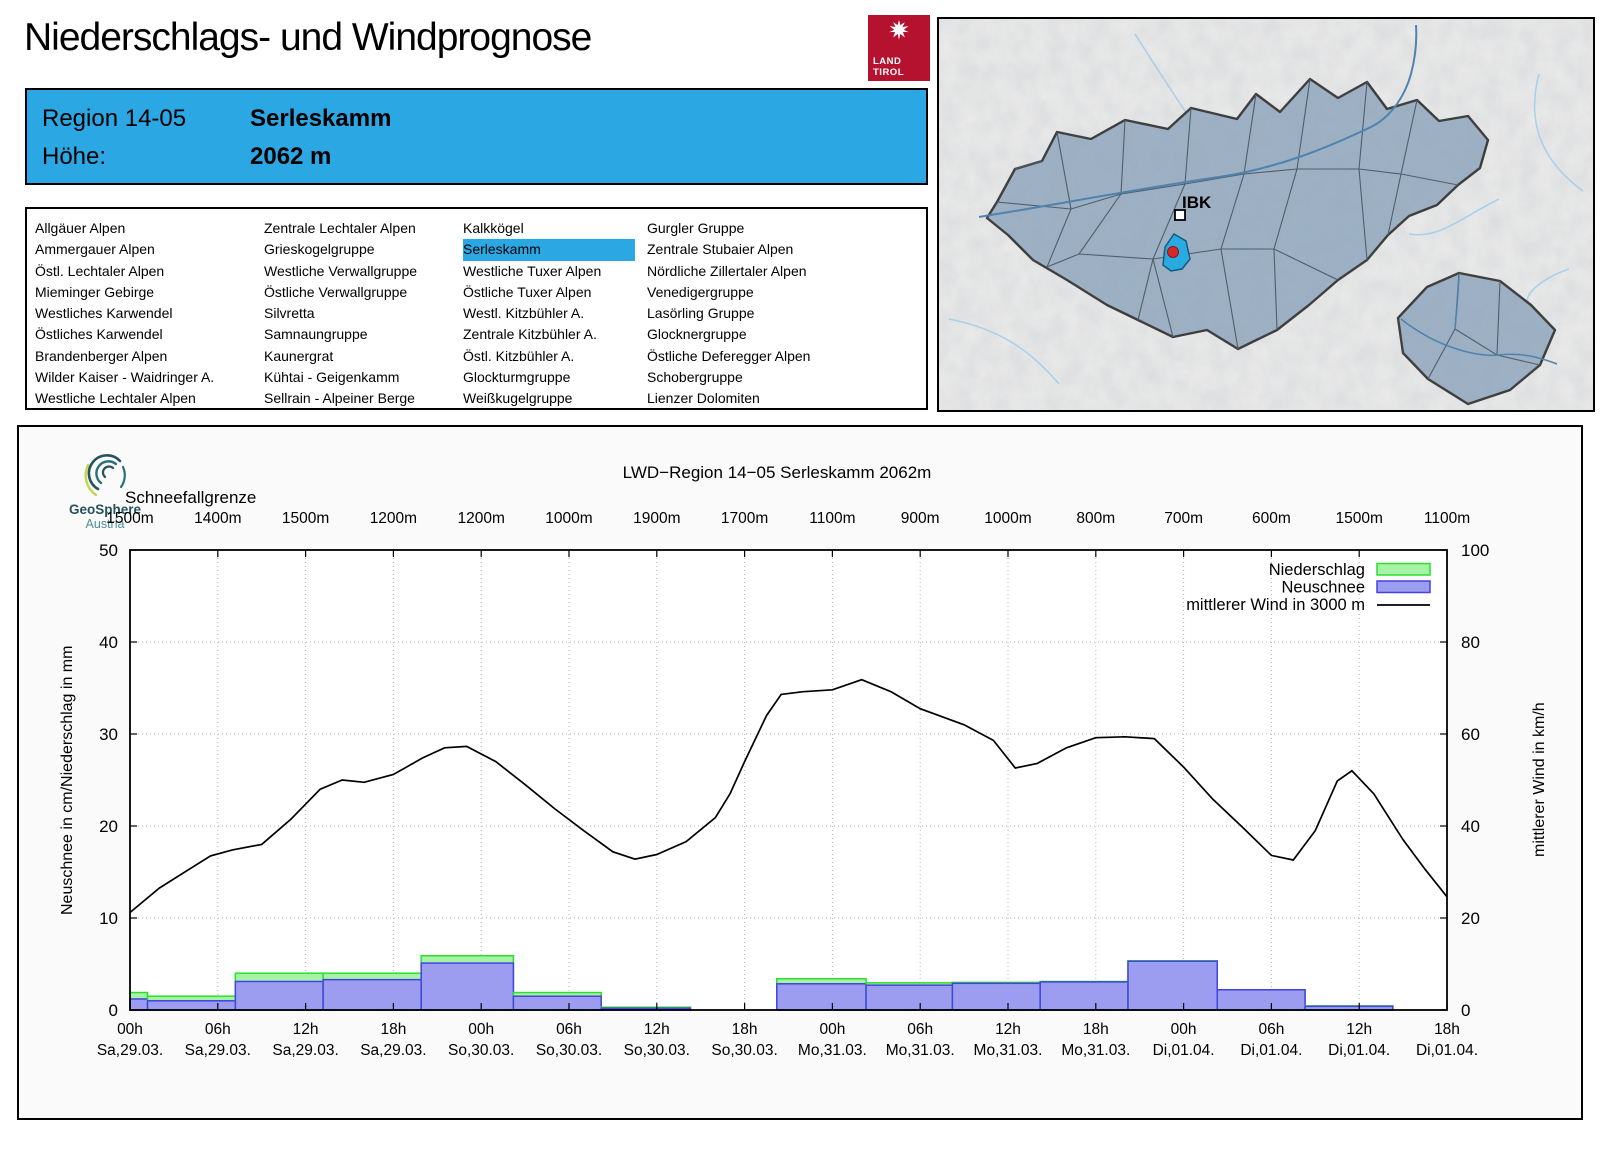  Describe the element at coordinates (105, 524) in the screenshot. I see `geosphere-sub: Austria` at that location.